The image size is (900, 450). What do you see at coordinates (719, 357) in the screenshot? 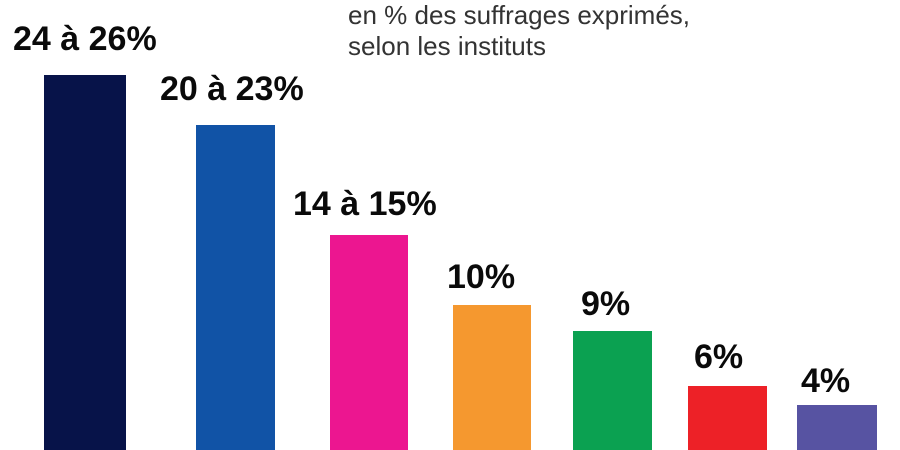
I see `bar-value-label-6: 6%` at bounding box center [719, 357].